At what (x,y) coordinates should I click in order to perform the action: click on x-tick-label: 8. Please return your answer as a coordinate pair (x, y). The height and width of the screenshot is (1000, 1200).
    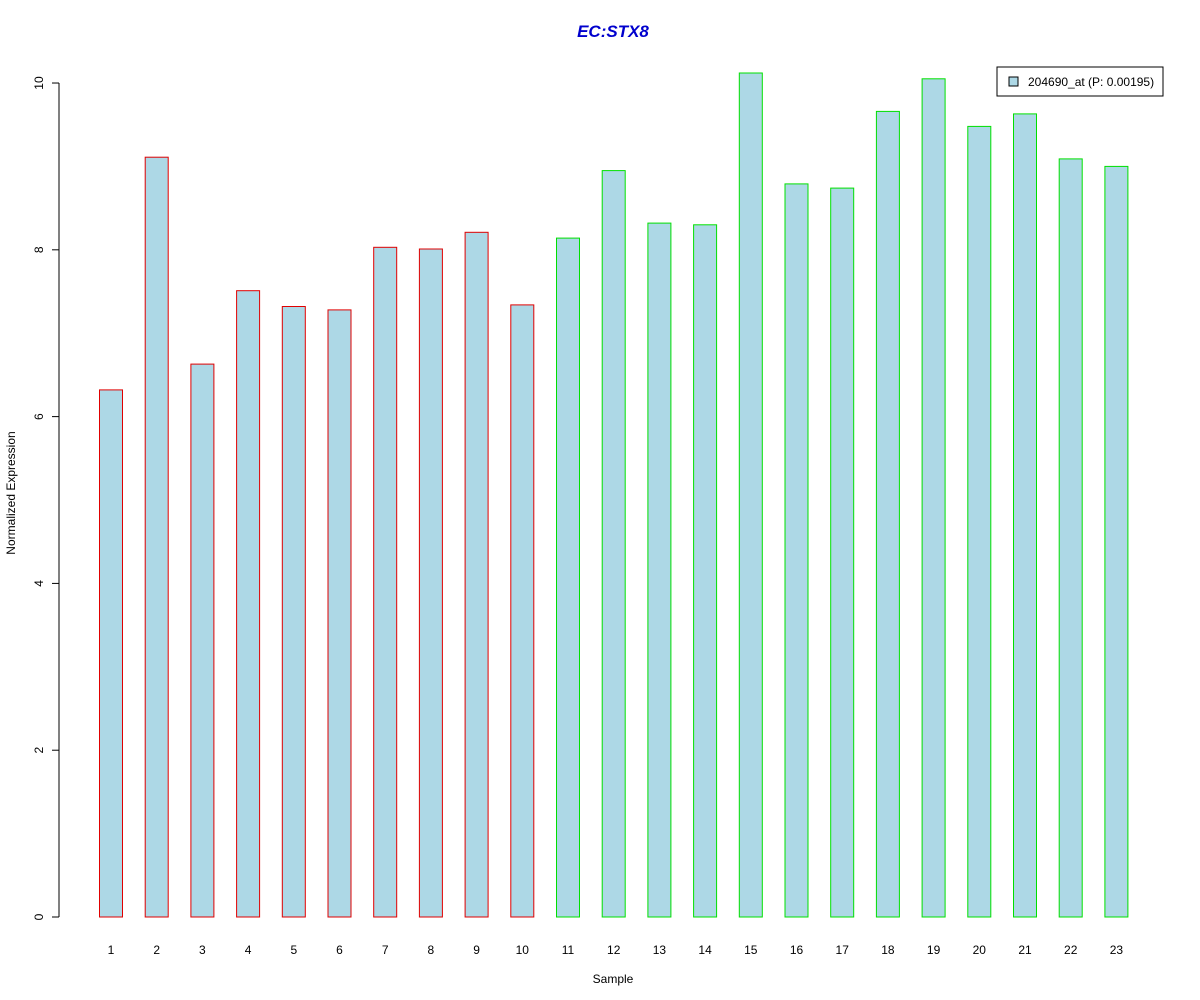
    Looking at the image, I should click on (431, 950).